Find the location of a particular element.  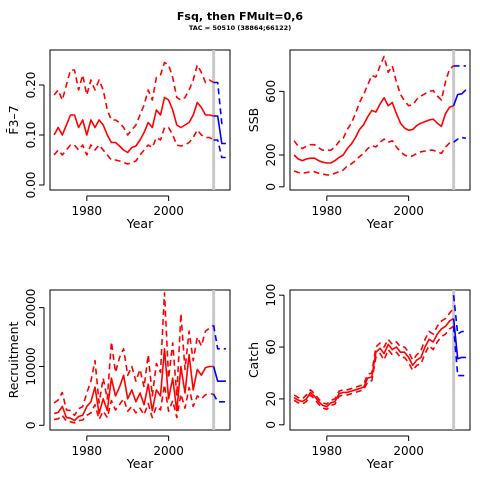

y-tick-label: 20 is located at coordinates (271, 398).